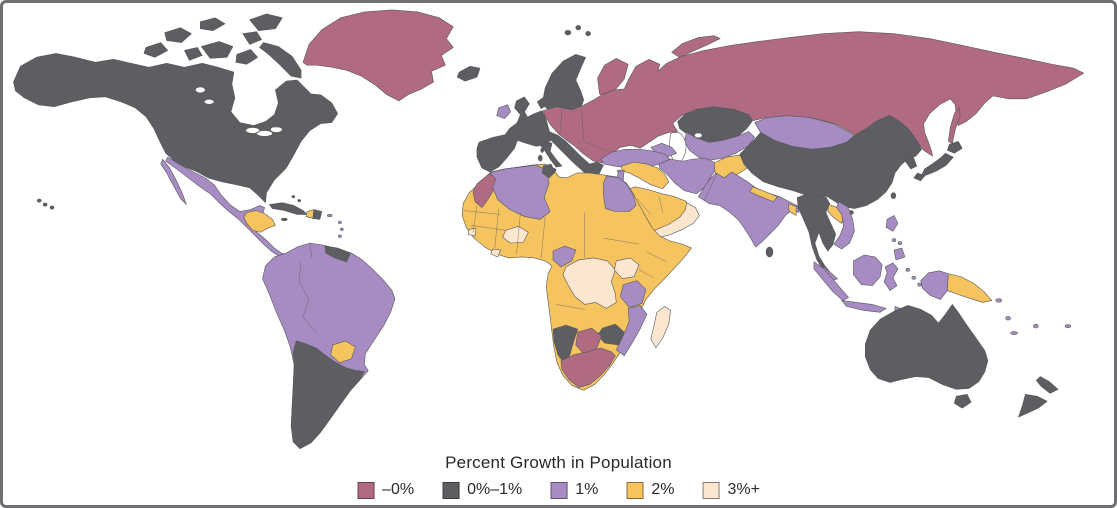 This screenshot has height=508, width=1117. Describe the element at coordinates (288, 208) in the screenshot. I see `region-cuba` at that location.